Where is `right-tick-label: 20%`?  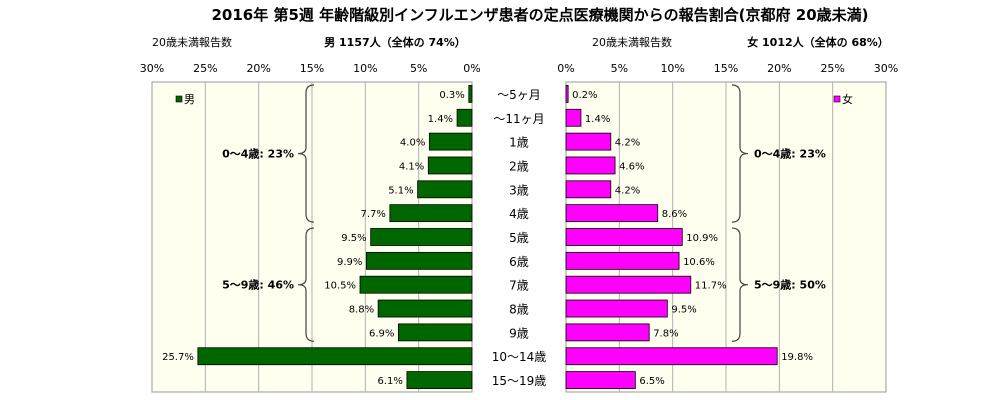 right-tick-label: 20% is located at coordinates (779, 68).